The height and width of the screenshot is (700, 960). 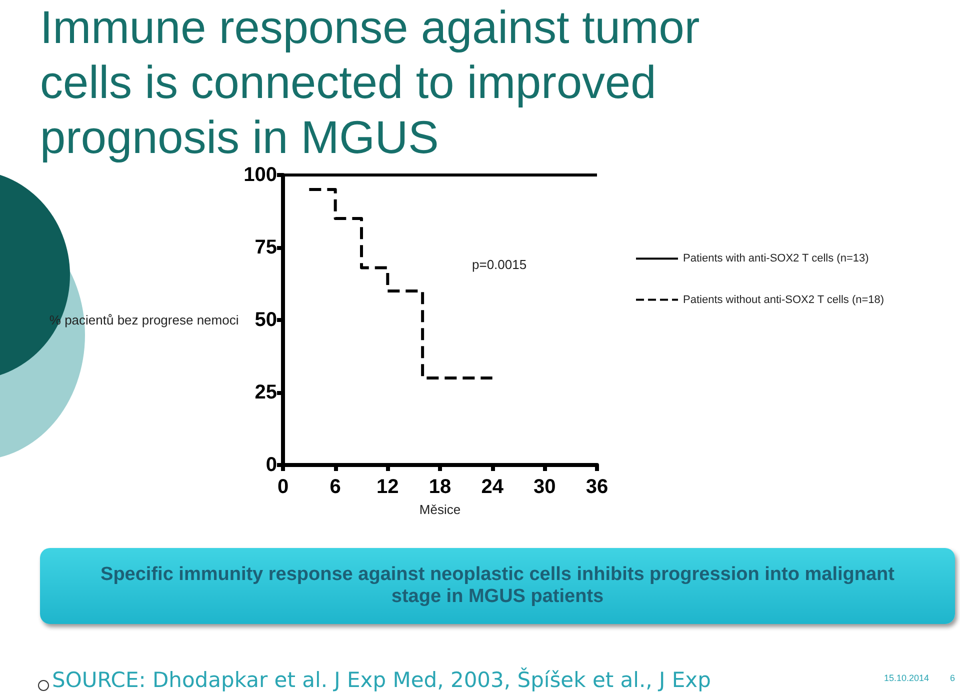 I want to click on x-axis-title: Měsice, so click(x=440, y=509).